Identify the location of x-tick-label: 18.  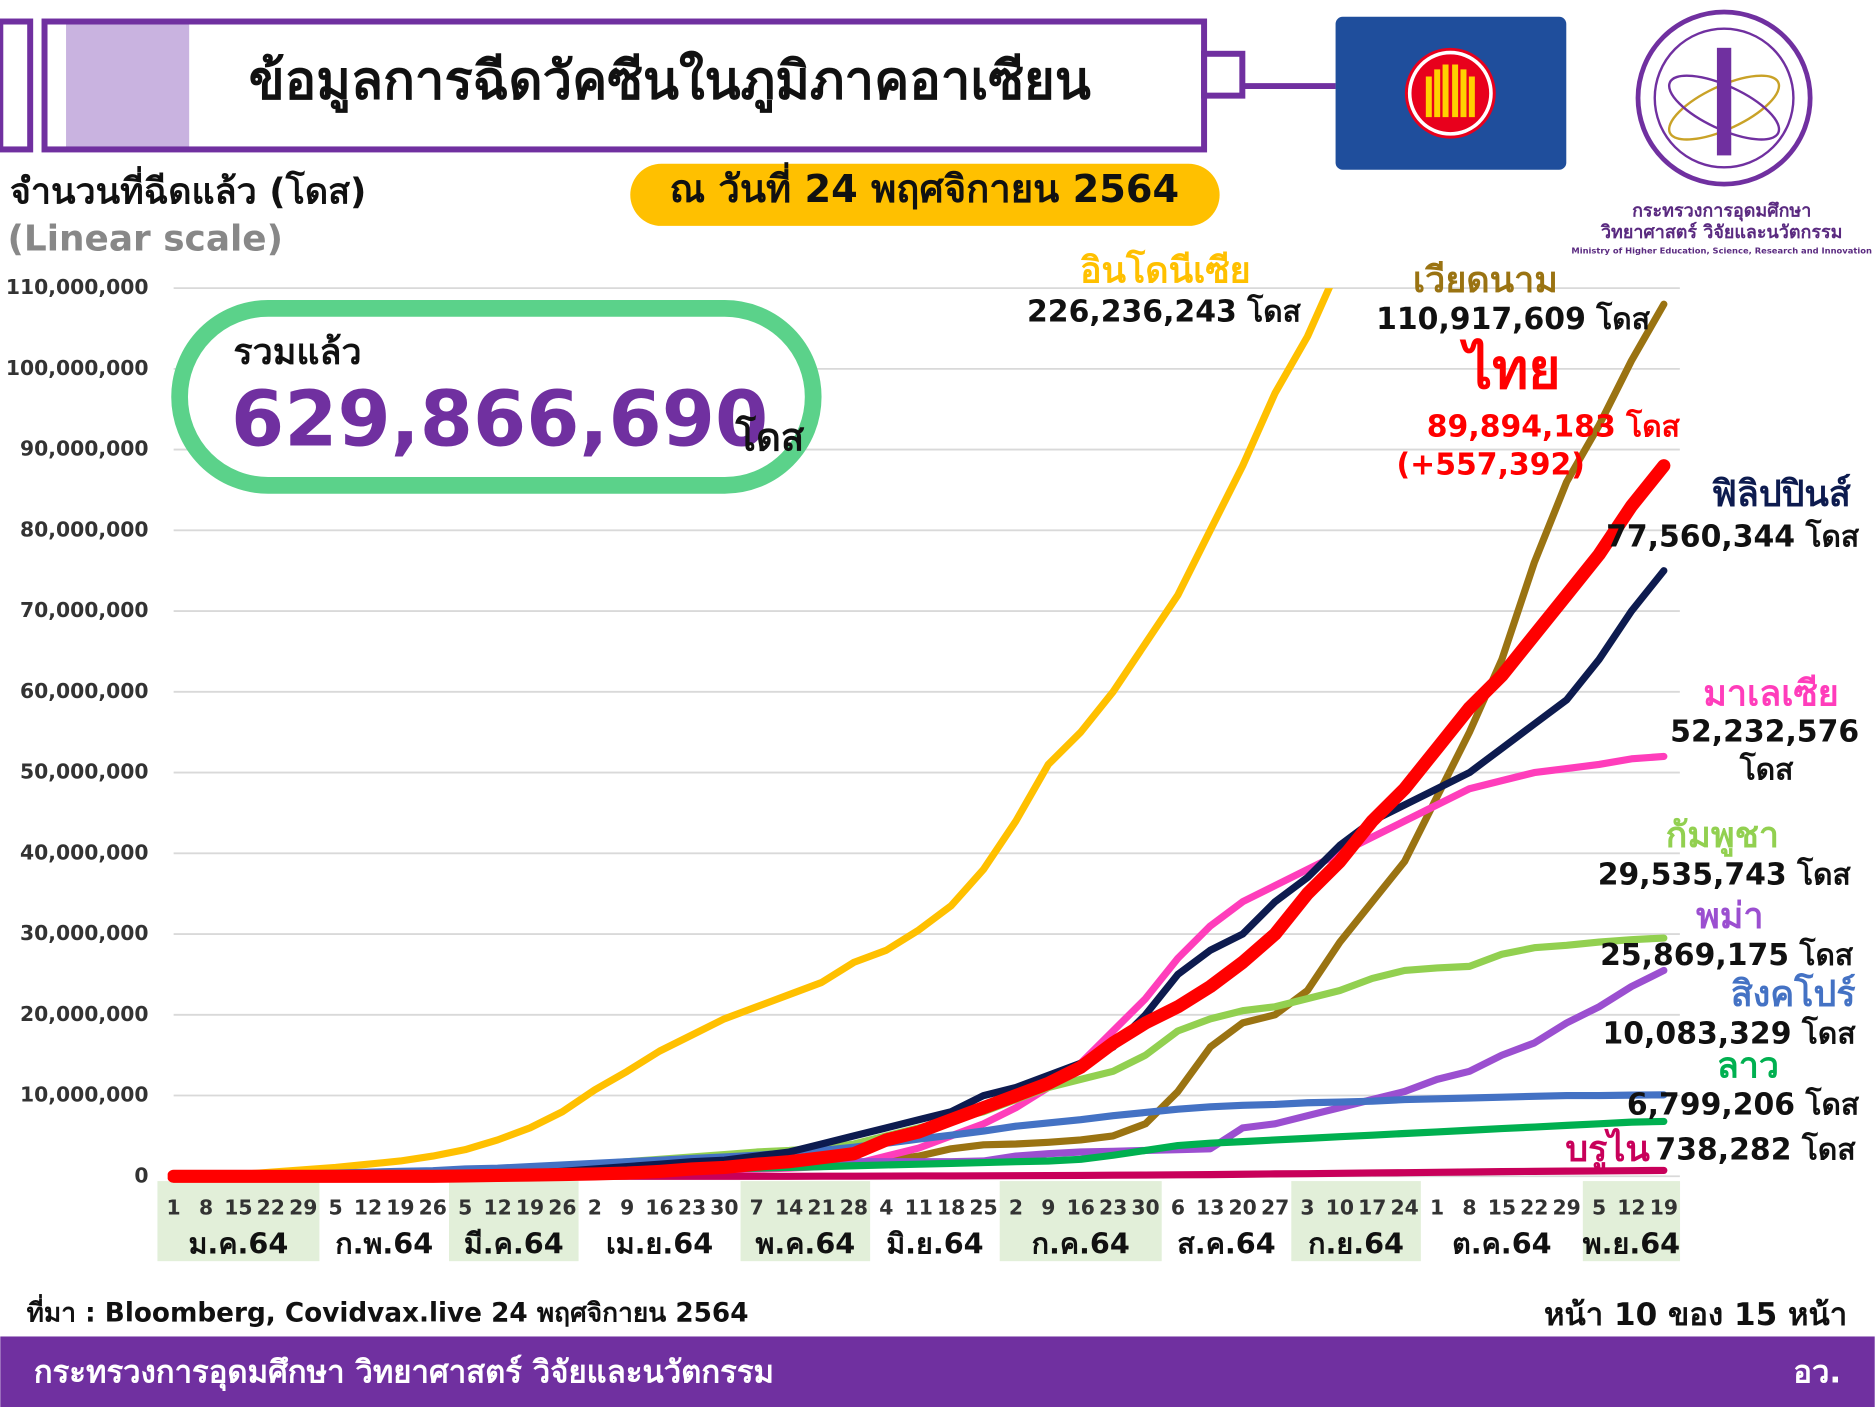
(951, 1208).